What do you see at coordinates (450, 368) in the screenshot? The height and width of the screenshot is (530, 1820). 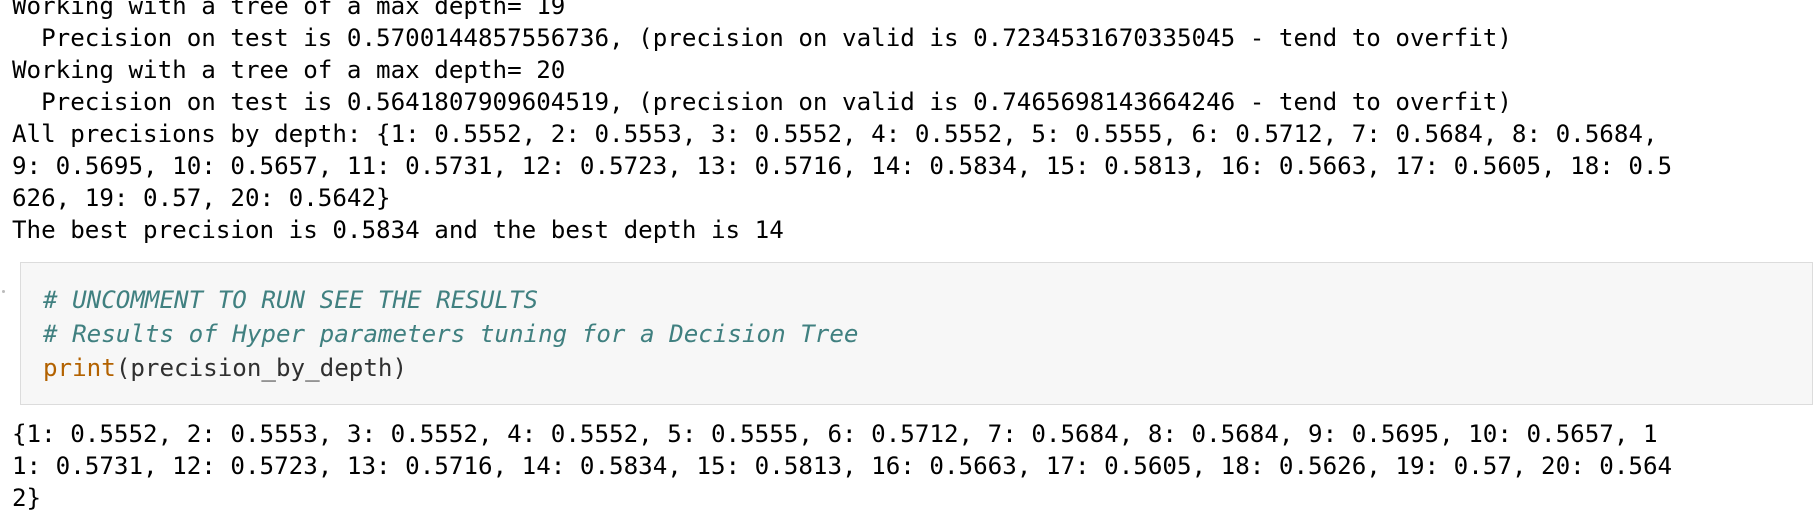 I see `code-line-print: print(precision_by_depth)` at bounding box center [450, 368].